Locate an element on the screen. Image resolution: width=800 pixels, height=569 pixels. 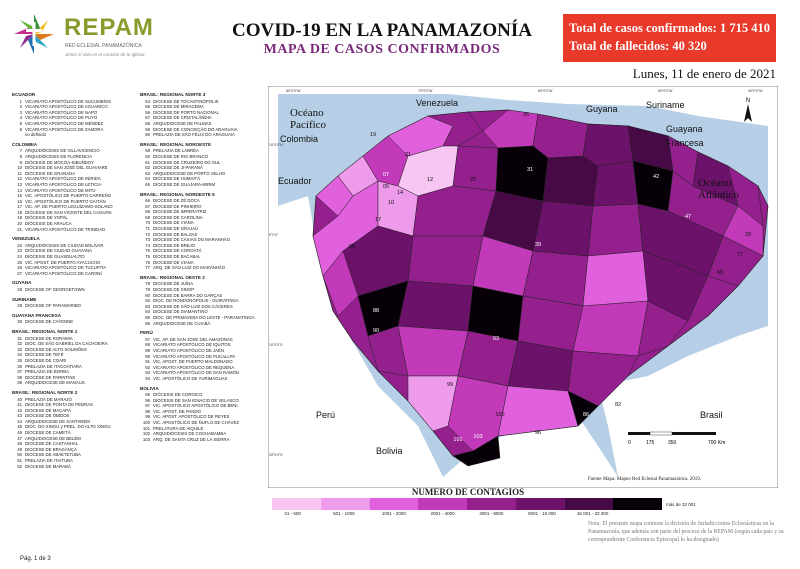
grid-label: 60°0'0"W is located at coordinates (545, 91).